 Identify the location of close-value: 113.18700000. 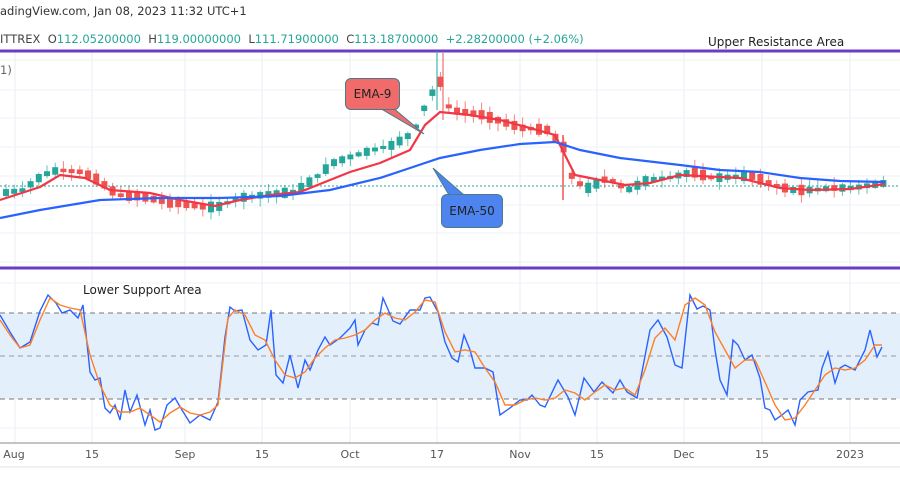
(396, 39).